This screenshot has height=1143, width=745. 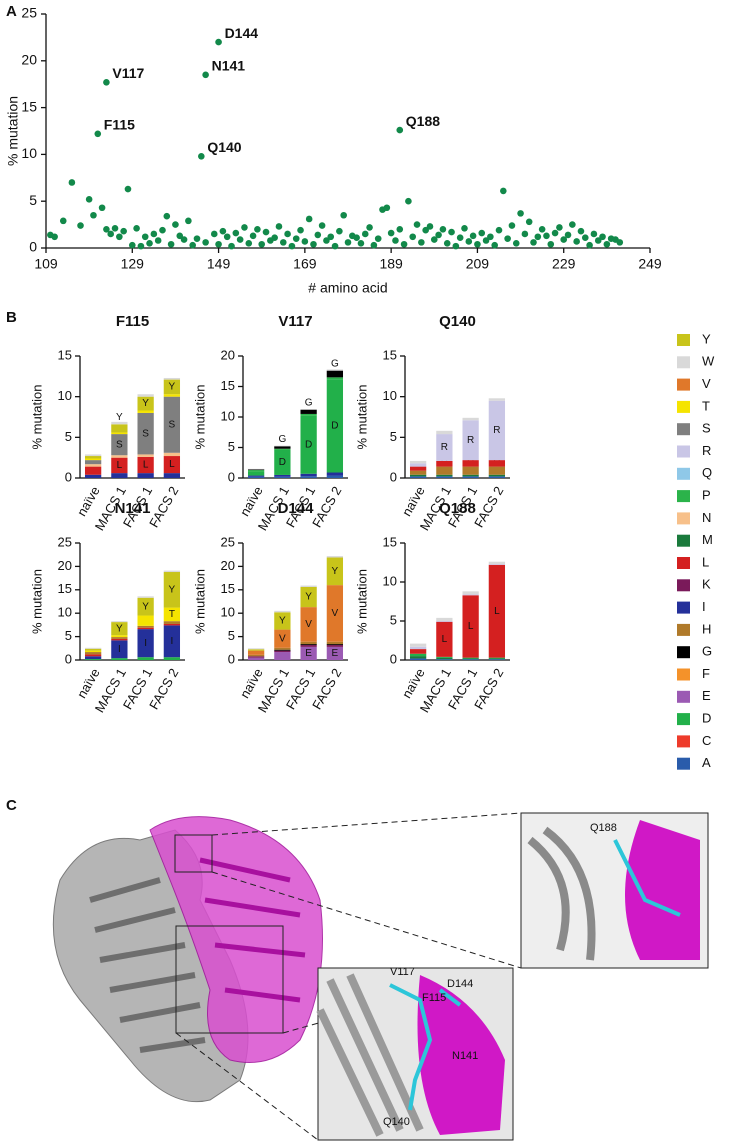 I want to click on legend-label: K, so click(x=706, y=584).